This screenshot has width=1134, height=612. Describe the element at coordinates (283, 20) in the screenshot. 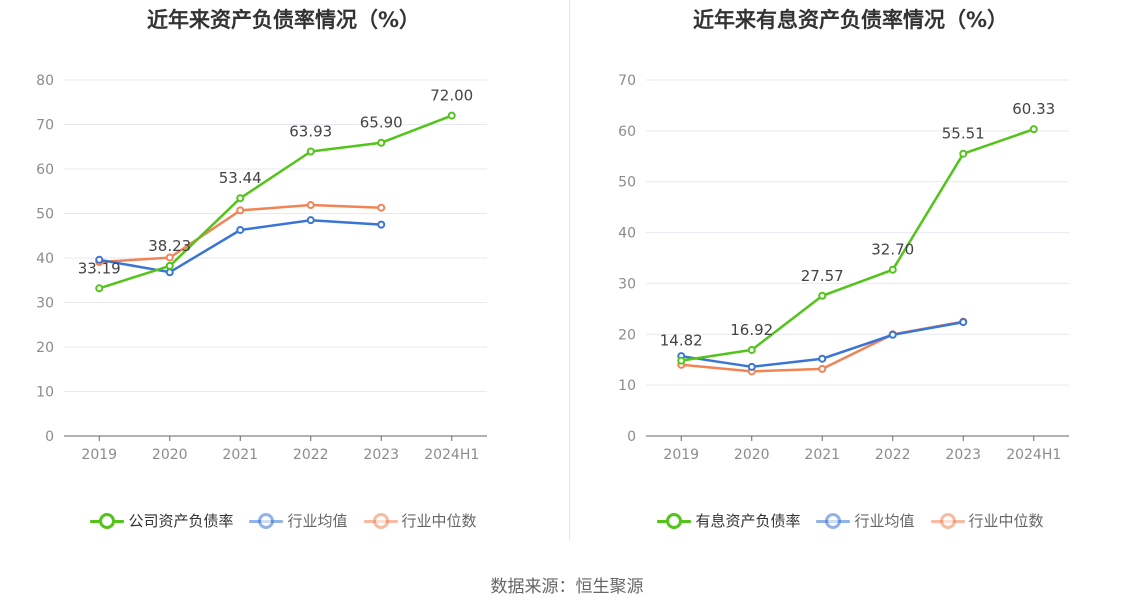

I see `chart-title: 近年来资产负债率情况（%）` at that location.